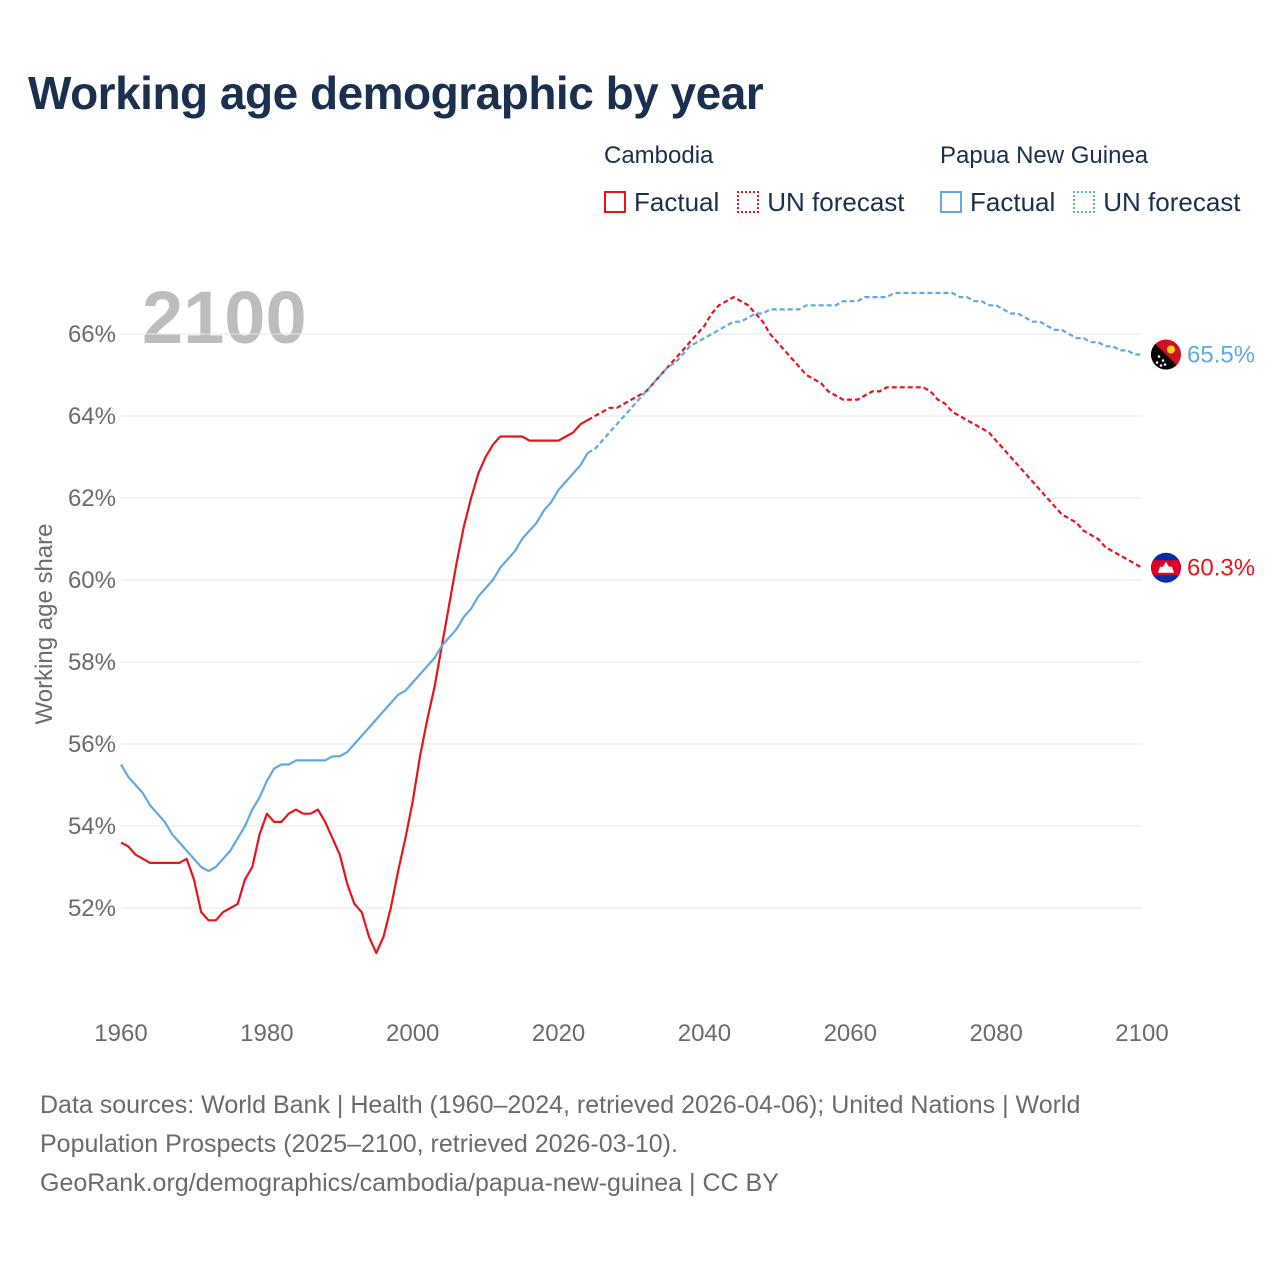 This screenshot has width=1280, height=1280. I want to click on y-tick-label: 54%, so click(92, 826).